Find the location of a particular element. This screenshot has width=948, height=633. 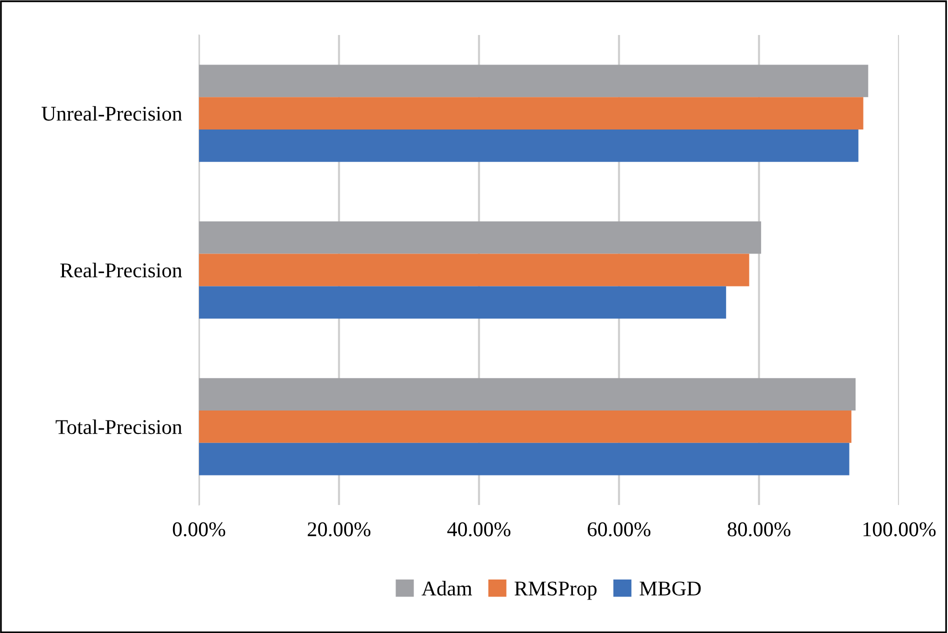

x-tick-label: 100.00% is located at coordinates (900, 529).